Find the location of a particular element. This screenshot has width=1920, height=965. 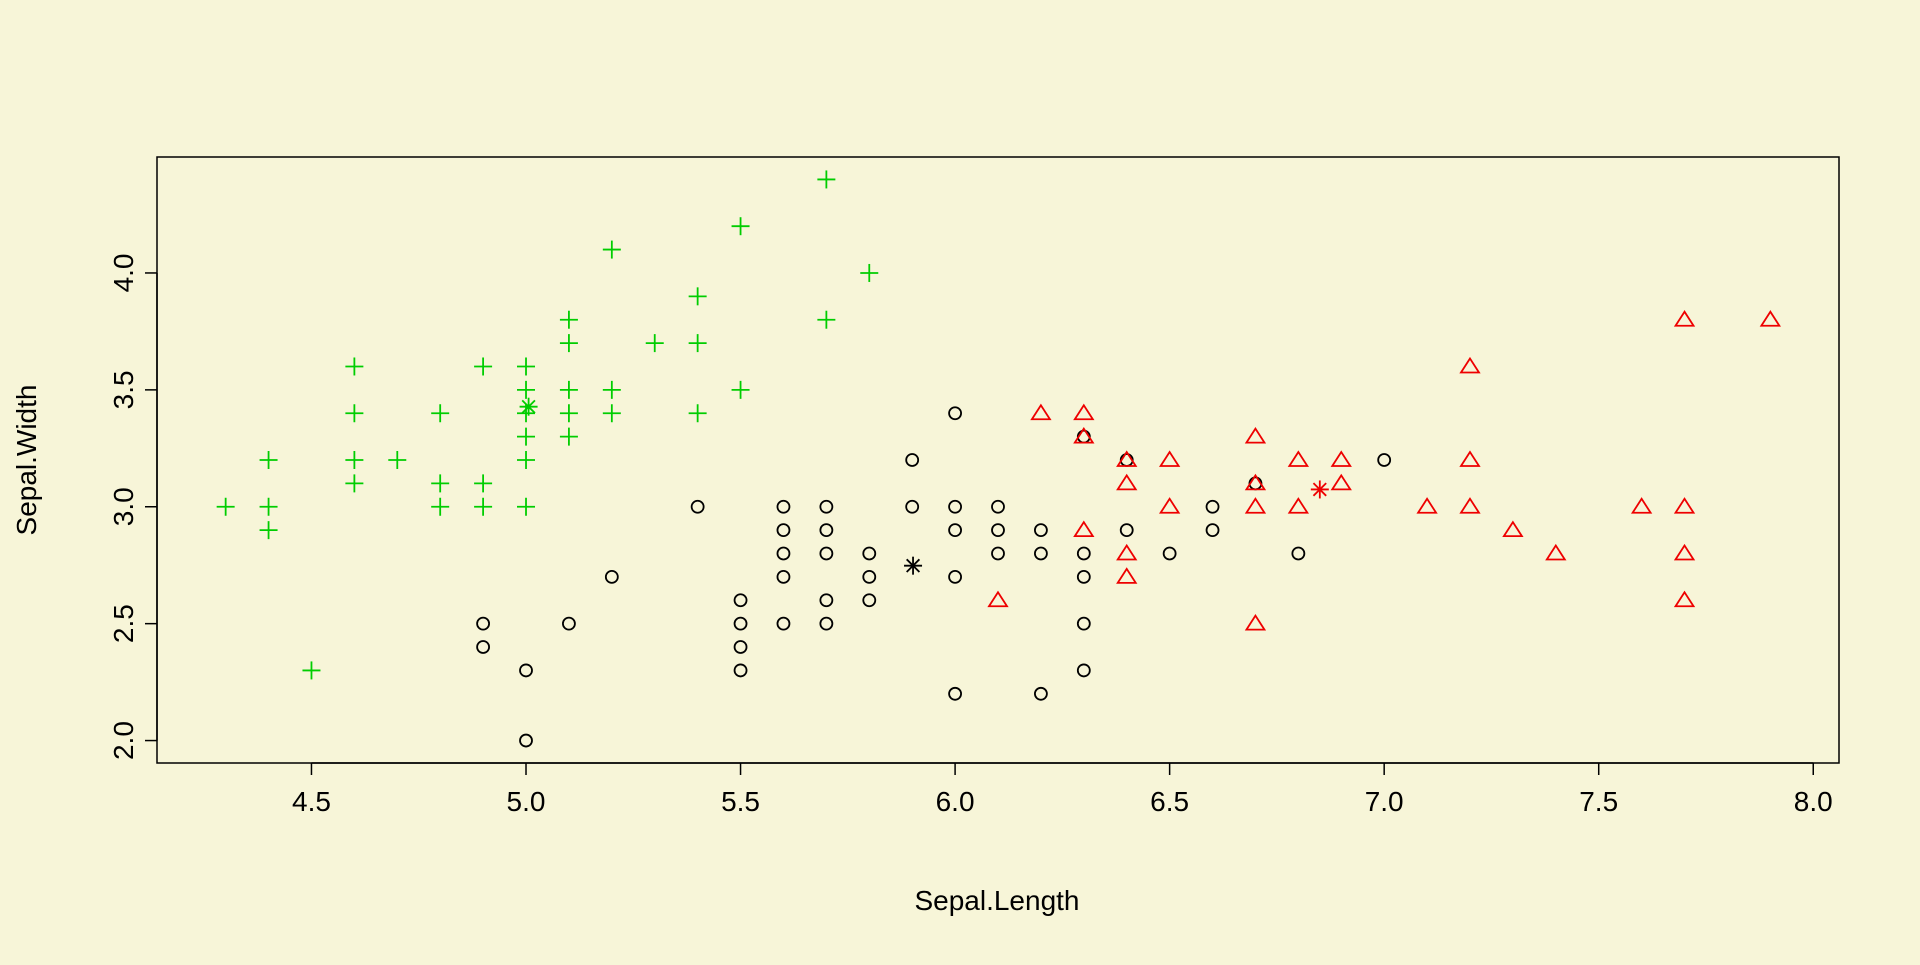

y-tick-label: 3.5 is located at coordinates (123, 389).